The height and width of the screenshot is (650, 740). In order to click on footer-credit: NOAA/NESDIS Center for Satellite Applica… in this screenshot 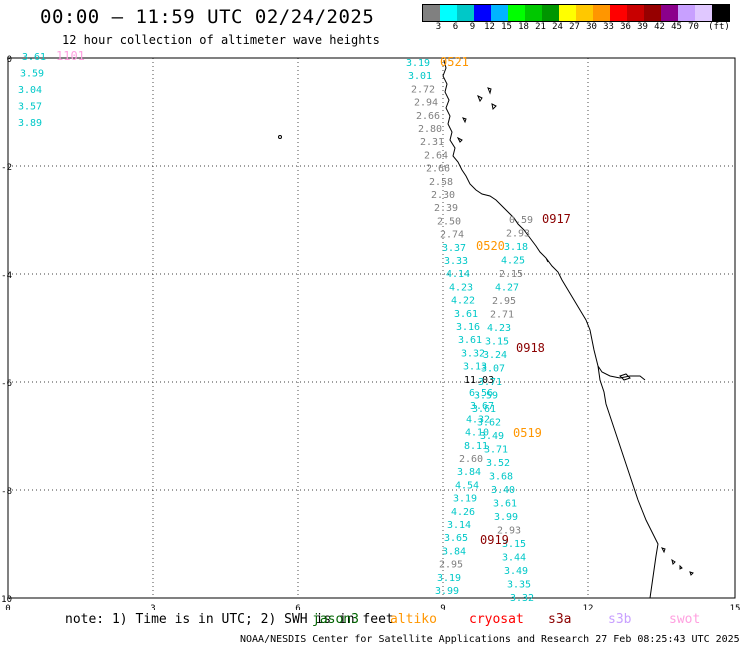, I will do `click(490, 639)`.